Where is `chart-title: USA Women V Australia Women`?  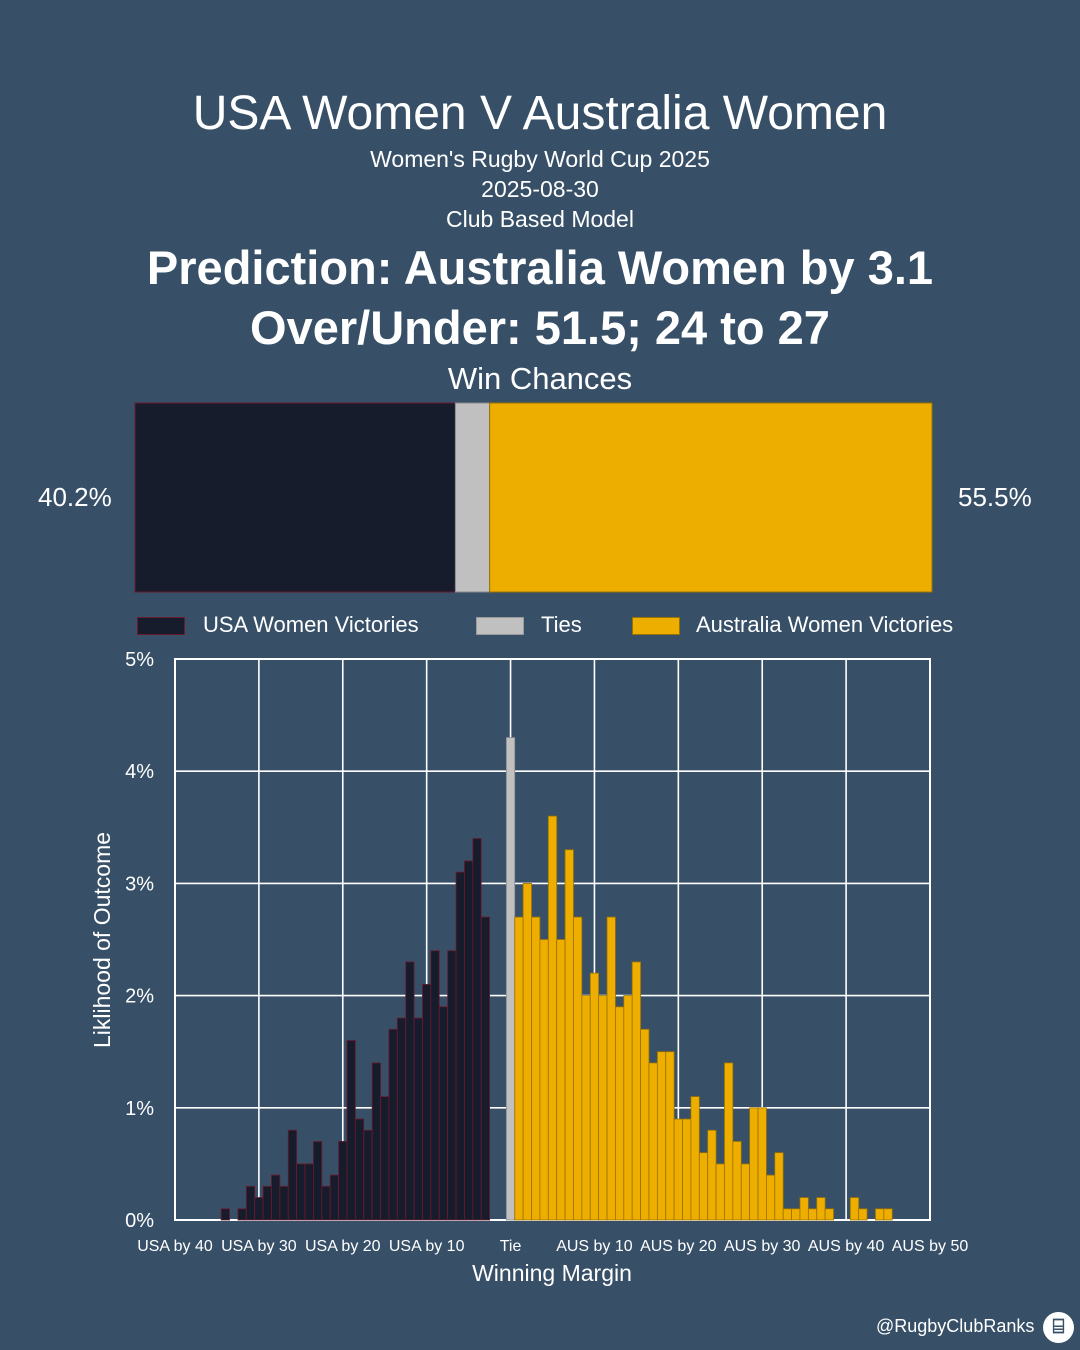 chart-title: USA Women V Australia Women is located at coordinates (540, 113).